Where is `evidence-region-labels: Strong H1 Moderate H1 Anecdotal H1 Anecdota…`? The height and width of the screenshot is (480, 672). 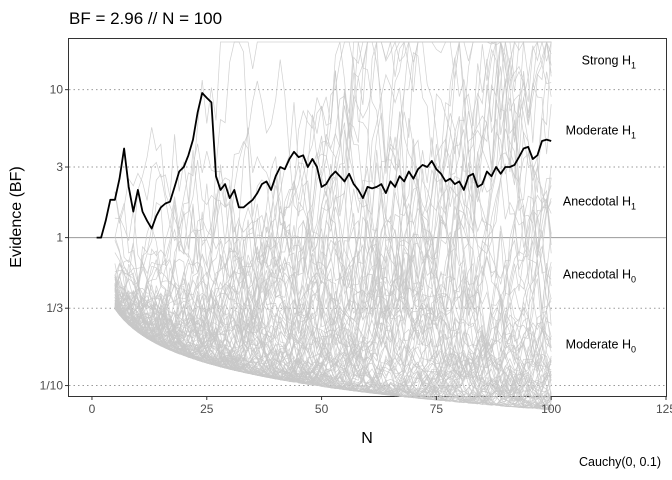
evidence-region-labels: Strong H1 Moderate H1 Anecdotal H1 Anecdota… is located at coordinates (599, 203).